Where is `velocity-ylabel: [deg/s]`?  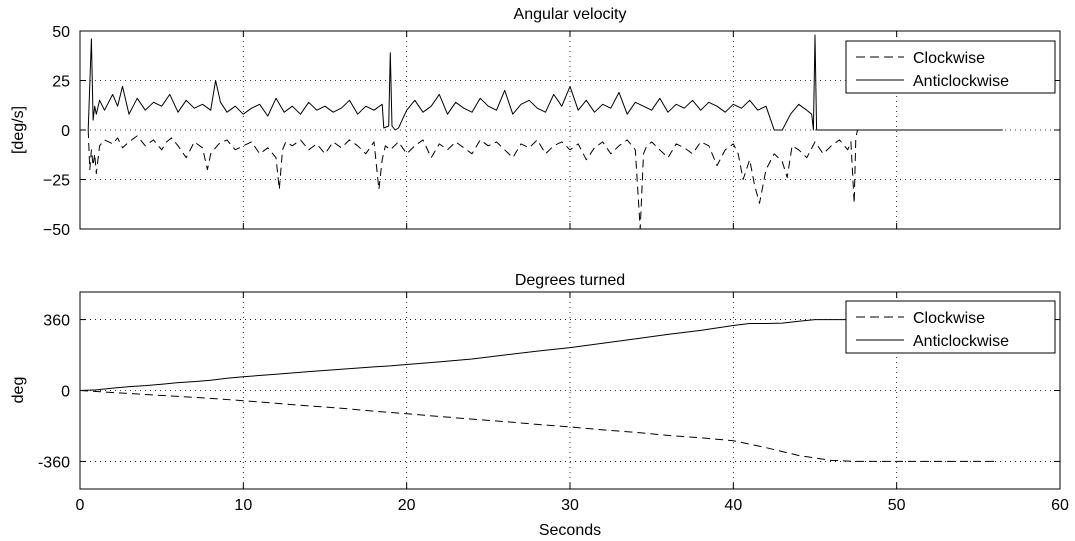 velocity-ylabel: [deg/s] is located at coordinates (18, 130).